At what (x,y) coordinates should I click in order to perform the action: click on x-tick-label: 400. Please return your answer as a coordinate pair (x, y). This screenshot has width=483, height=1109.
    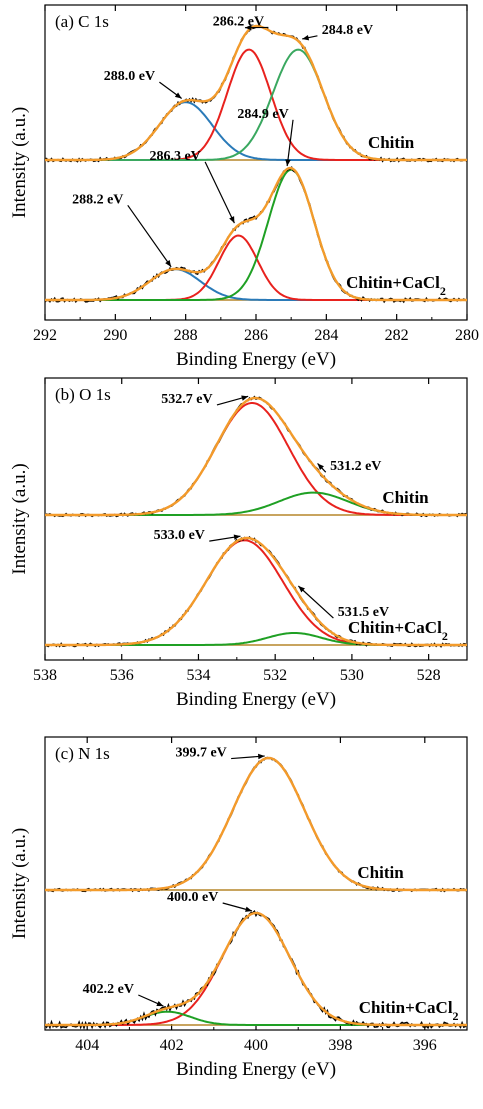
    Looking at the image, I should click on (256, 1045).